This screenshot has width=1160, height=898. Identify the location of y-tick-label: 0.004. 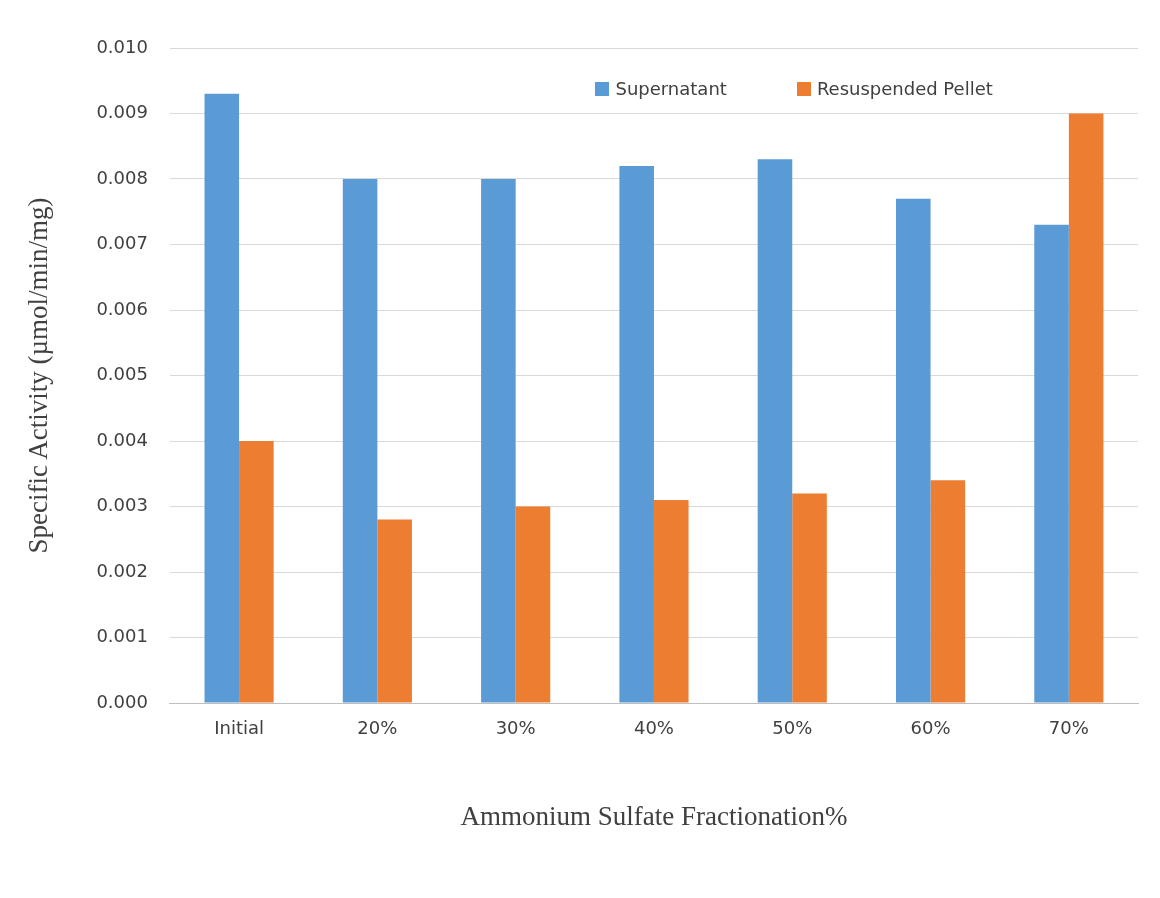
(122, 439).